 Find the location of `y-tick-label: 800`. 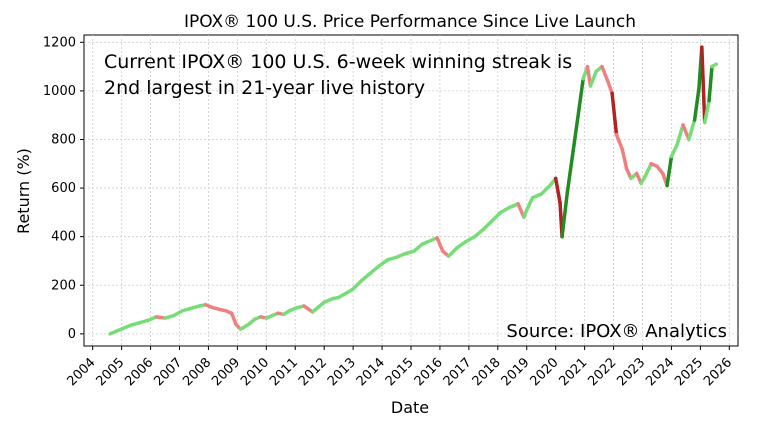

y-tick-label: 800 is located at coordinates (63, 139).